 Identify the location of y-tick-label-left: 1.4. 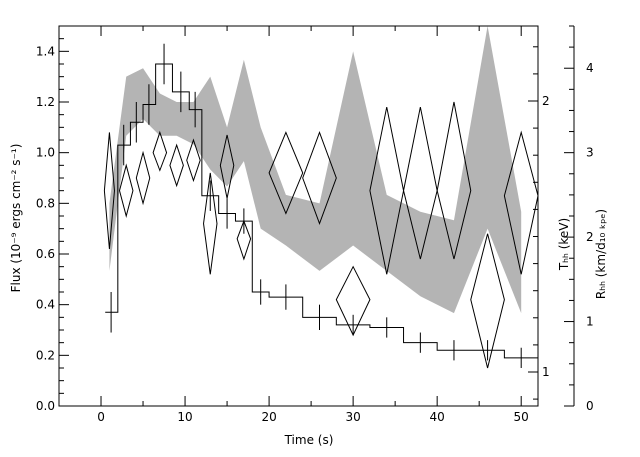
(45, 51).